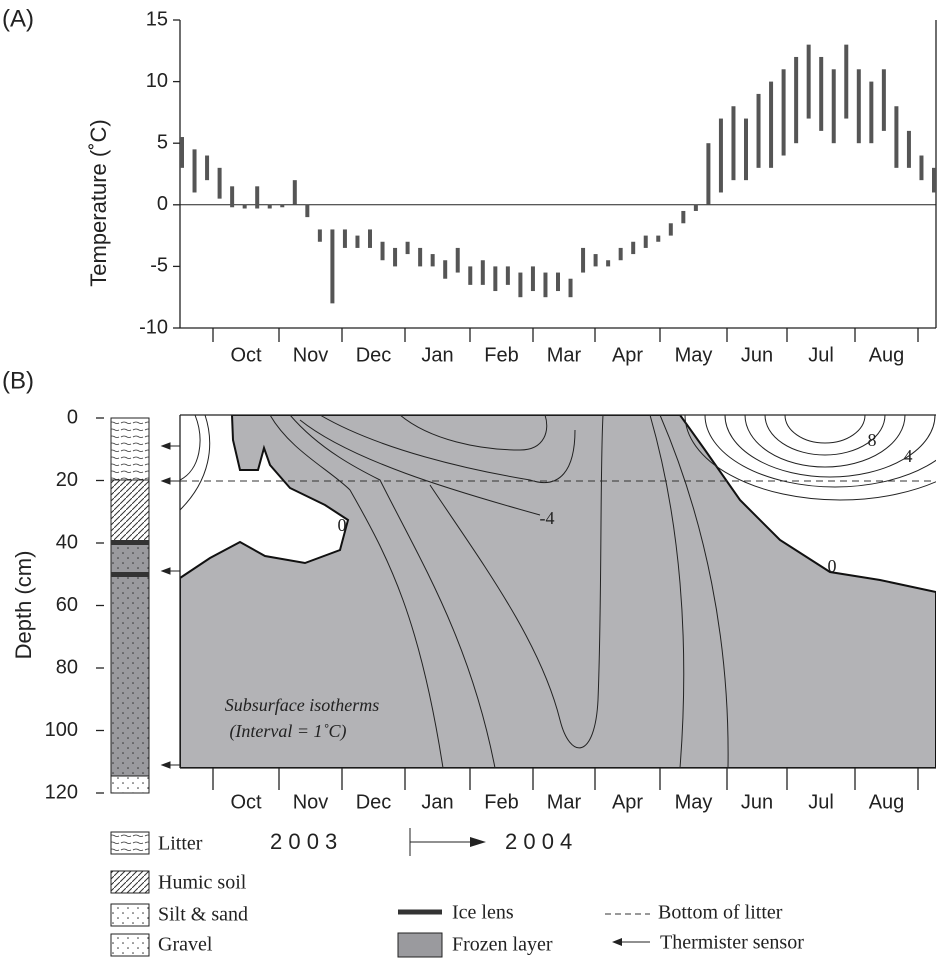 The image size is (937, 962). I want to click on legend-label: Ice lens, so click(483, 913).